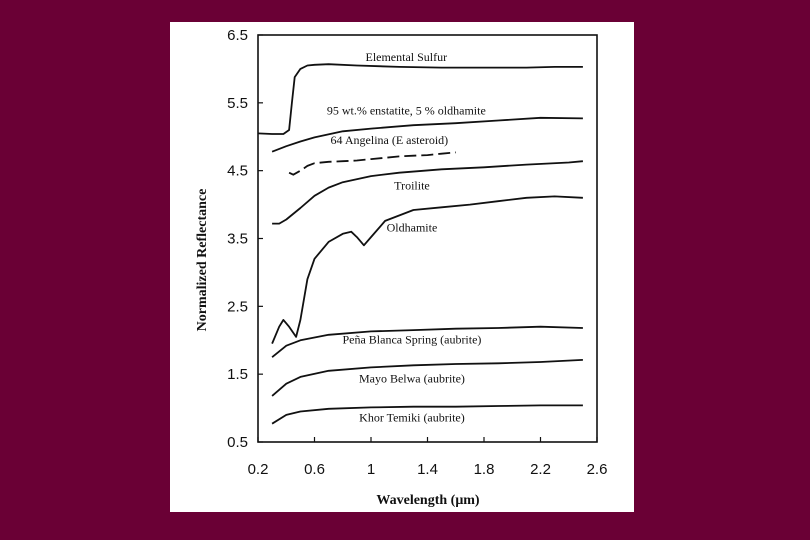 Image resolution: width=810 pixels, height=540 pixels. I want to click on x-tick-label: 2.2, so click(540, 469).